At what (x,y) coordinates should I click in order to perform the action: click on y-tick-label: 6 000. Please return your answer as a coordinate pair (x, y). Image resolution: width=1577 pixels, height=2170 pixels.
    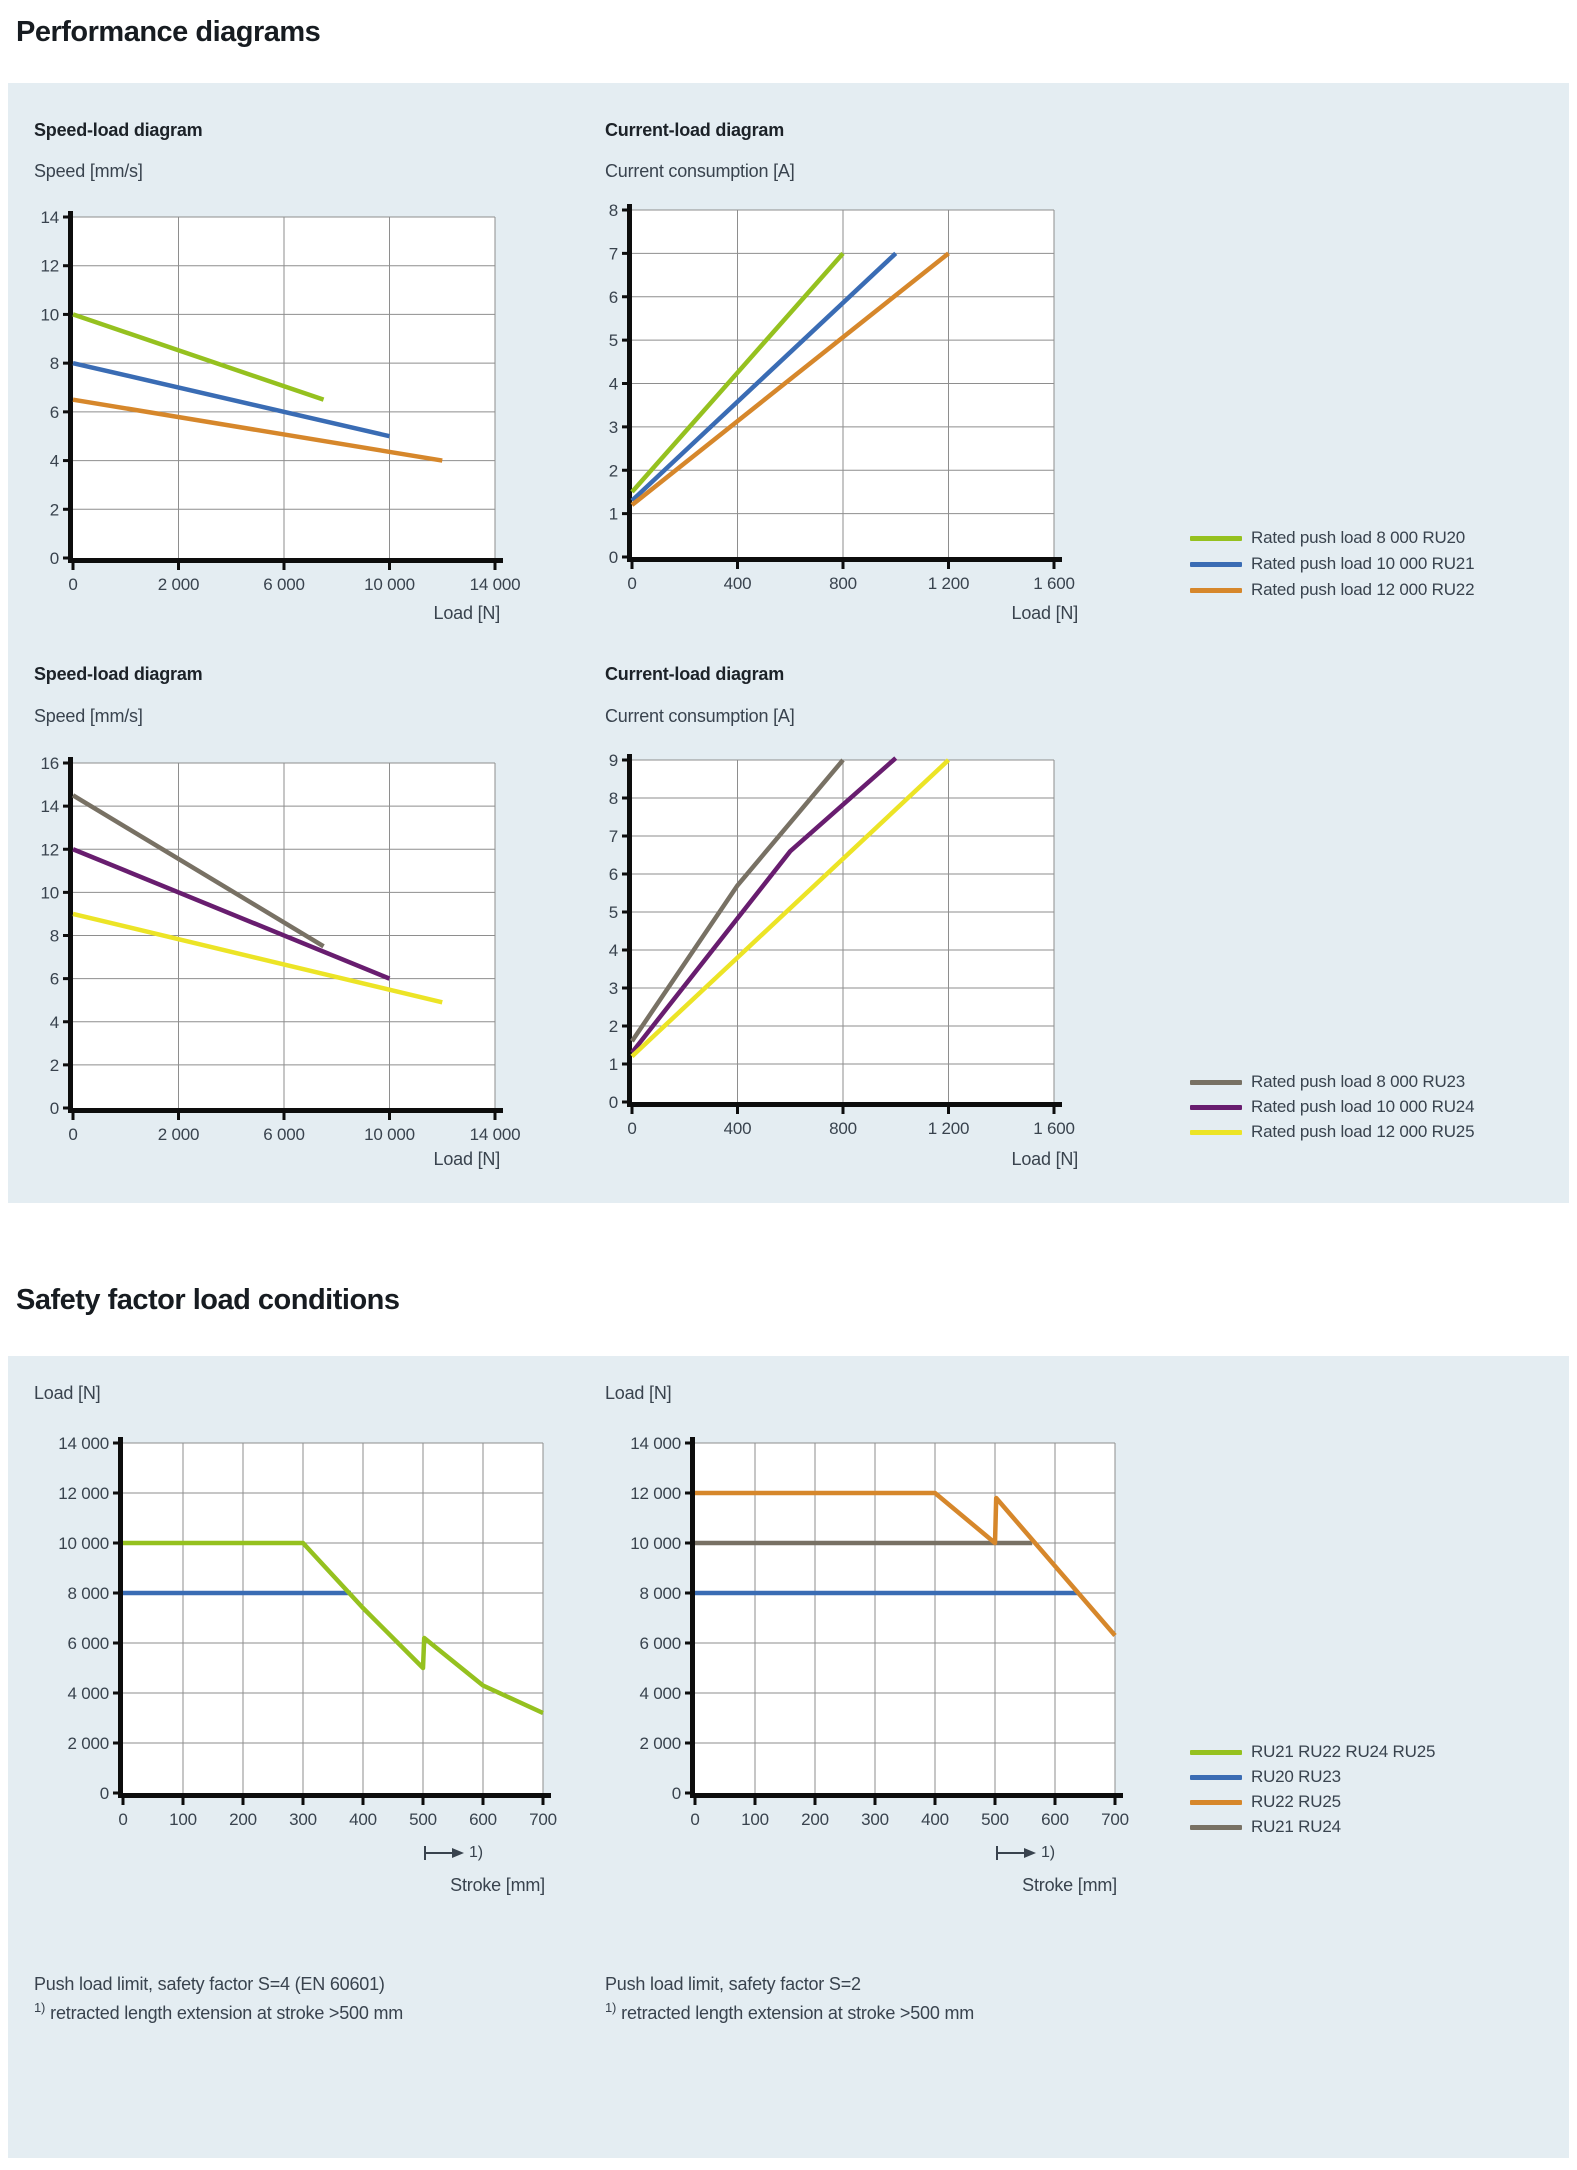
    Looking at the image, I should click on (660, 1643).